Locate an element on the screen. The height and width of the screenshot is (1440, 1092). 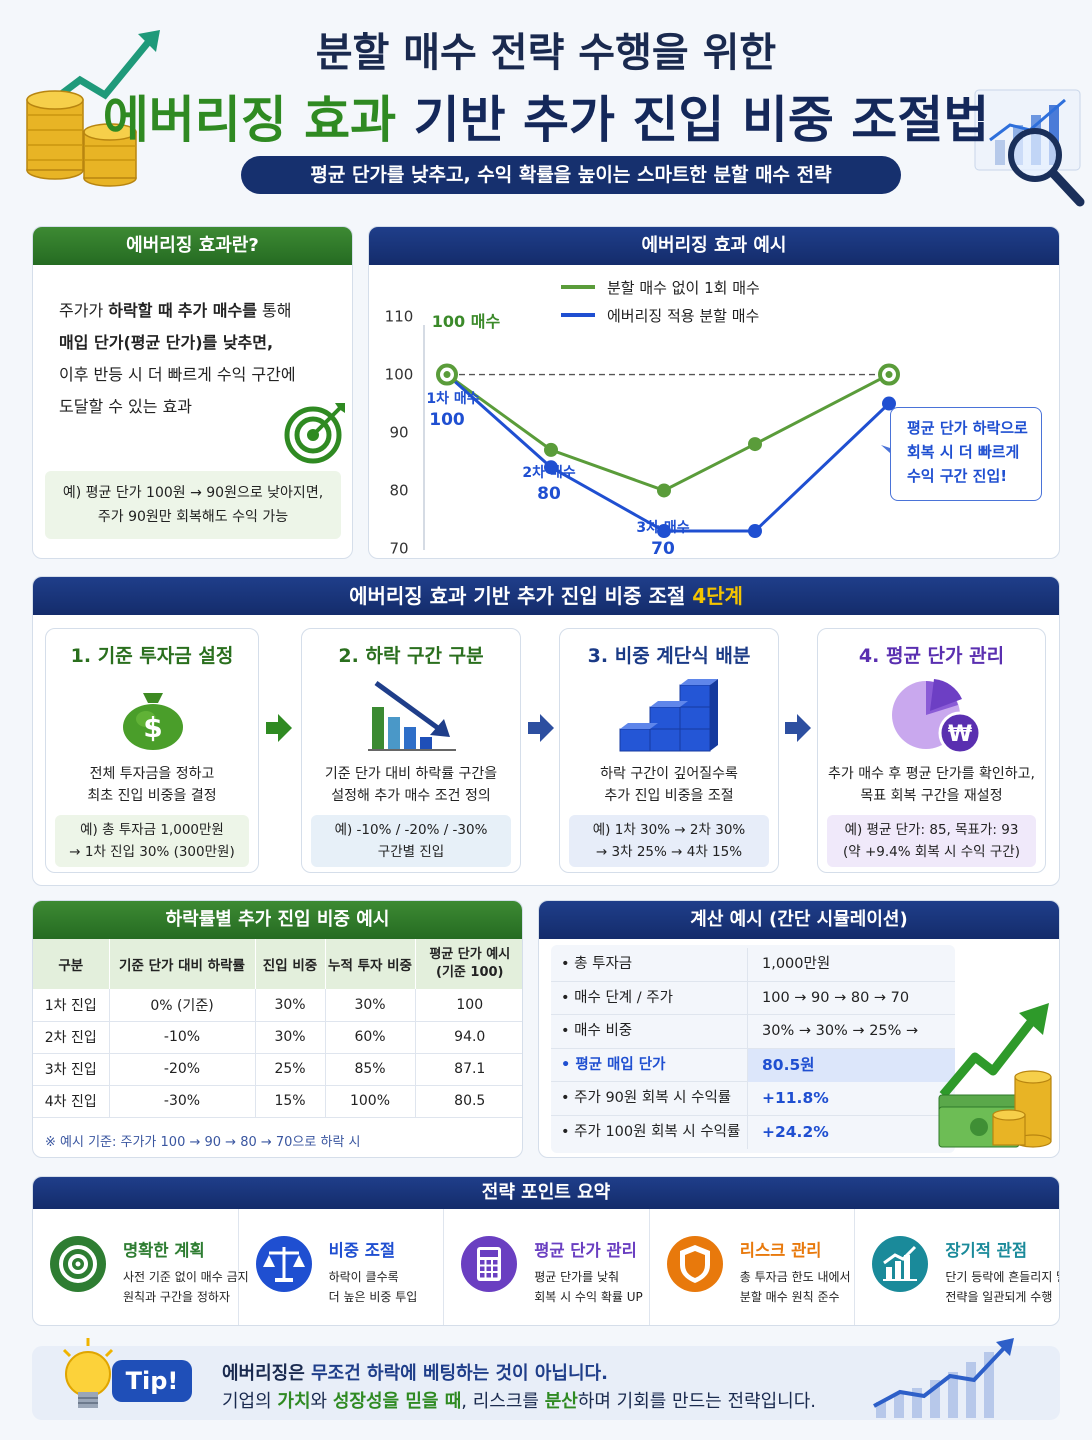
chart-callout: 평균 단가 하락으로 회복 시 더 빠르게 수익 구간 진입! is located at coordinates (966, 454).